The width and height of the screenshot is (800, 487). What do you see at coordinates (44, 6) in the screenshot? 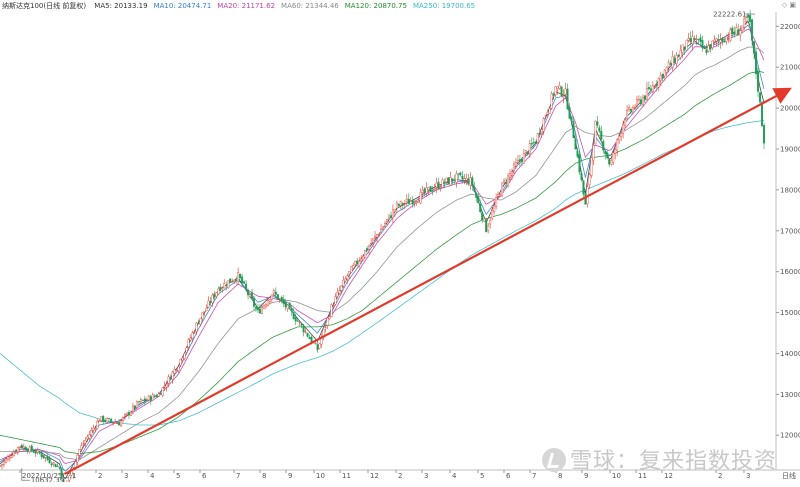
I see `chart-title: 纳斯达克100(日线 前复权)` at bounding box center [44, 6].